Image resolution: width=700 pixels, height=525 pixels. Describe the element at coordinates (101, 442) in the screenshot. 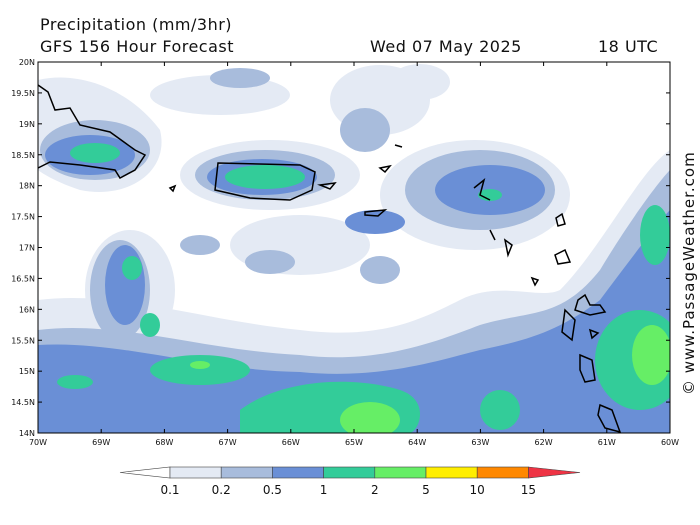

I see `lon-label: 69W` at that location.